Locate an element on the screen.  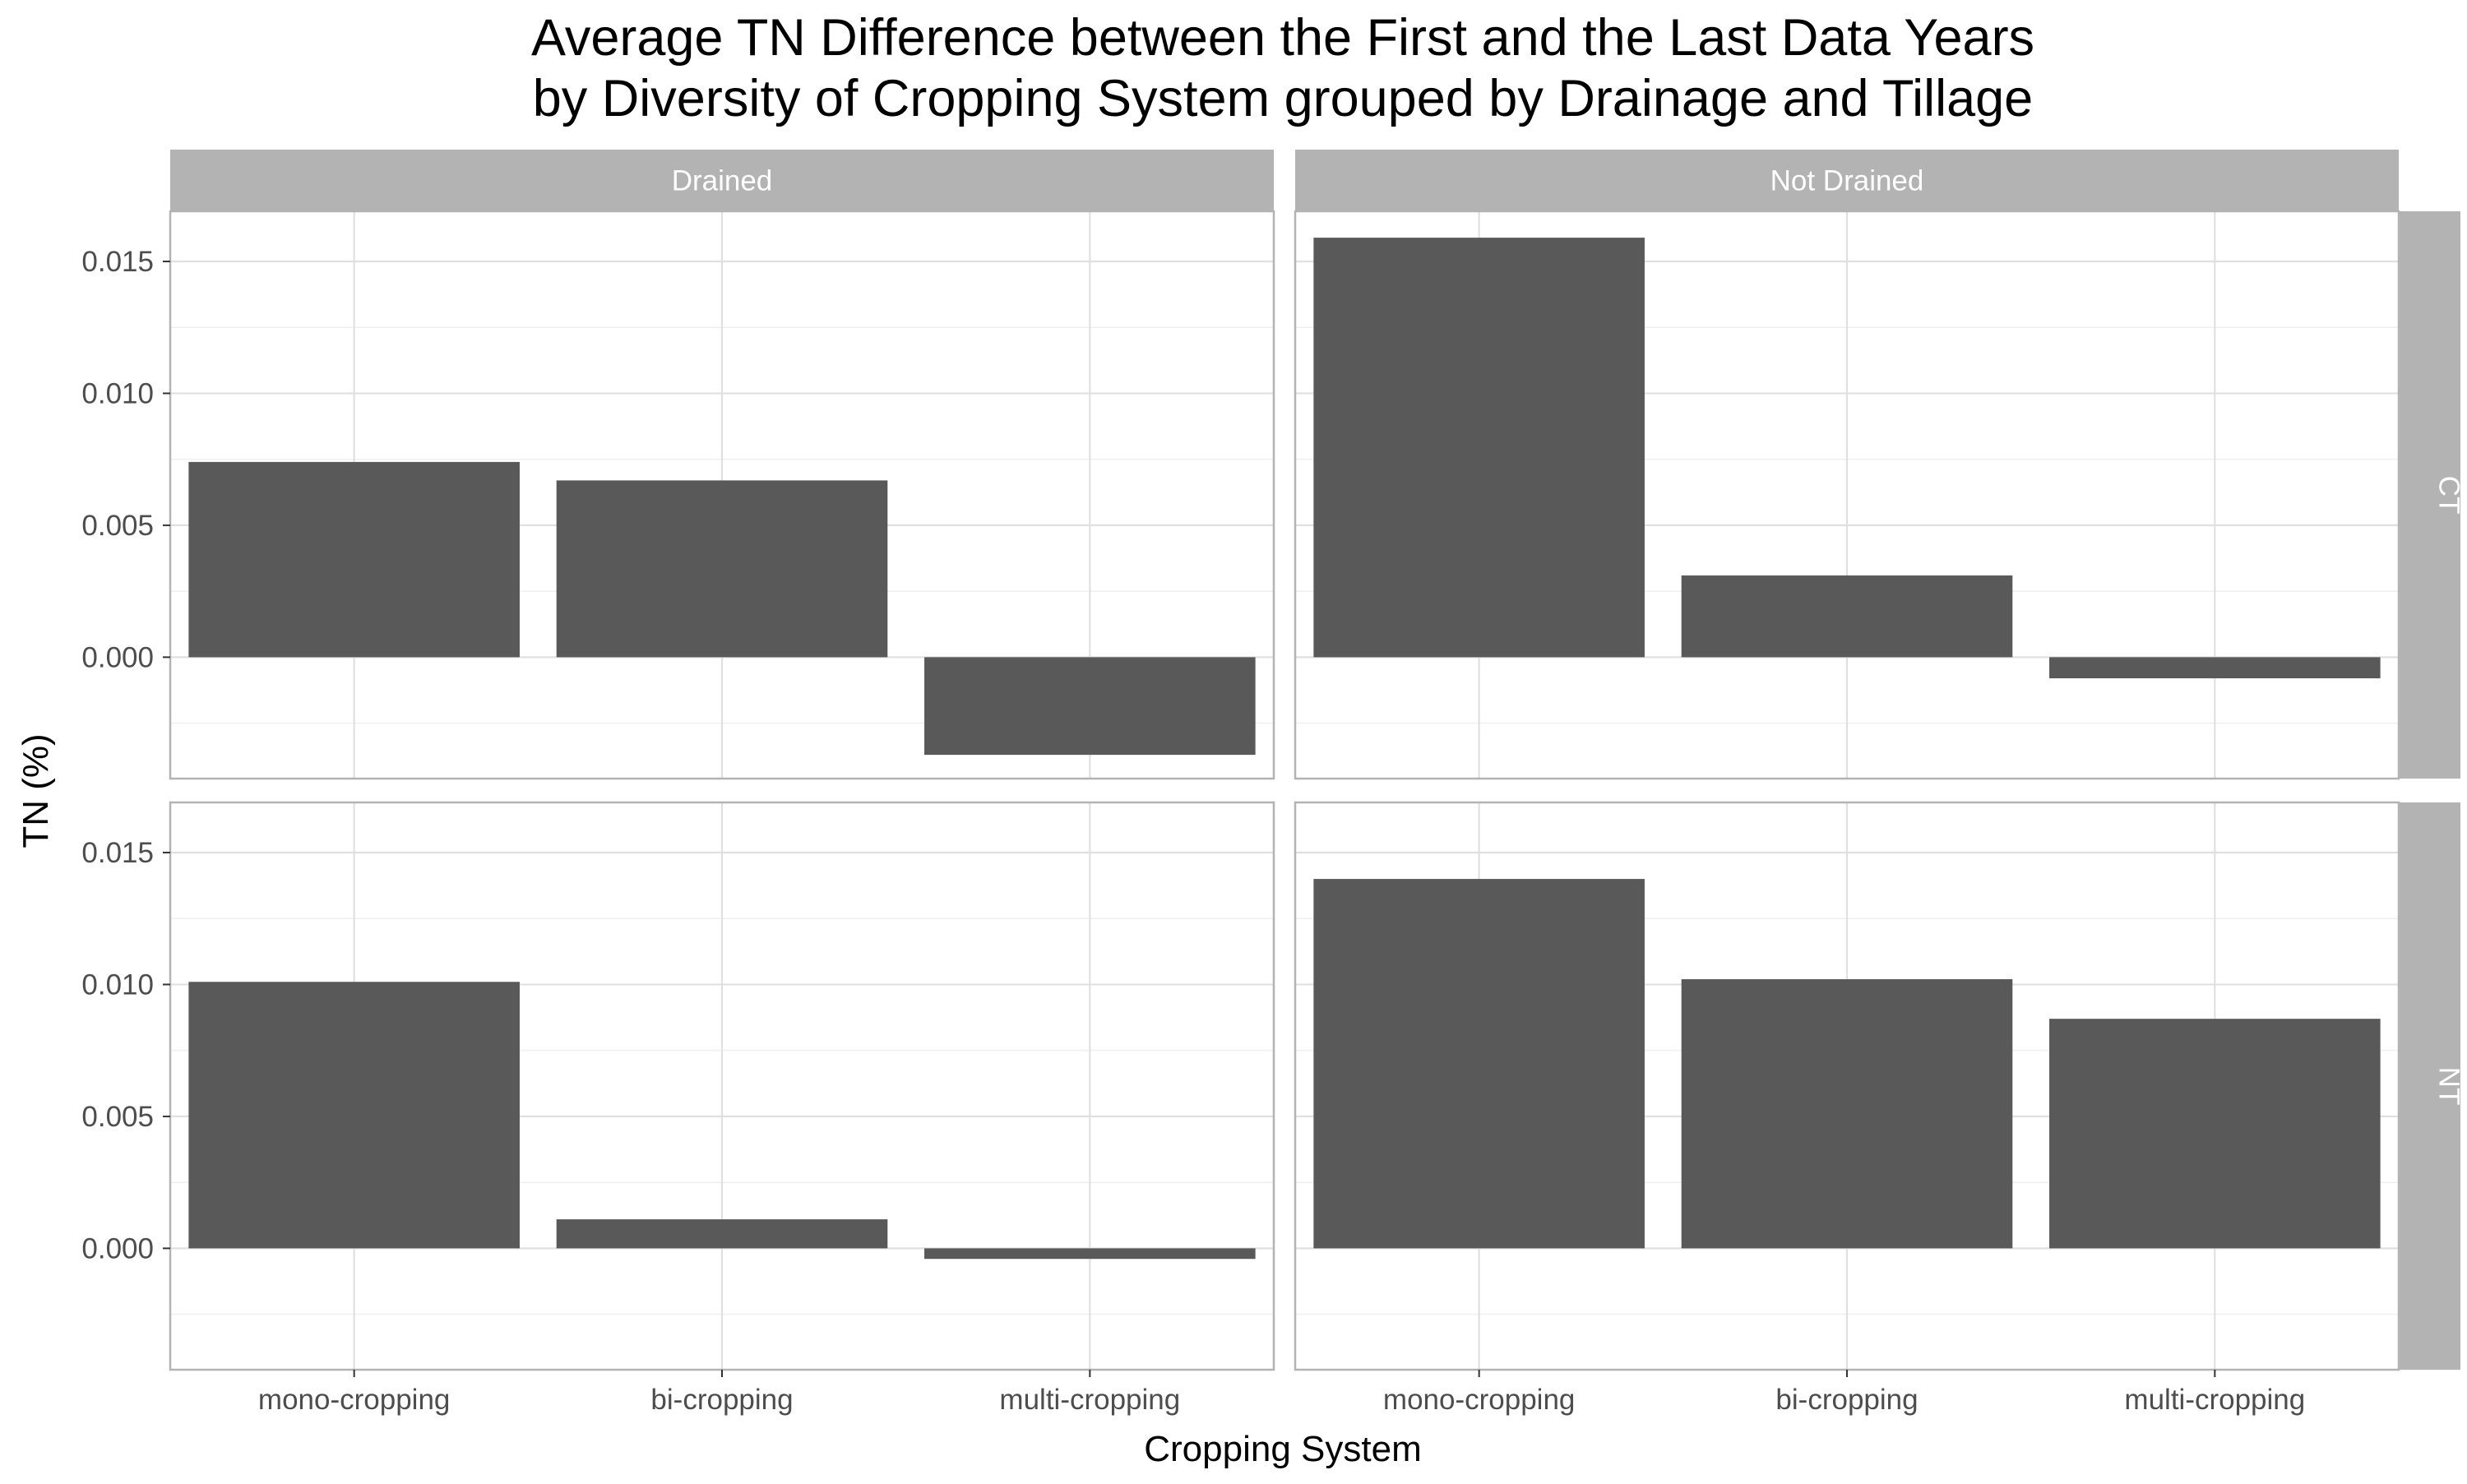
row-strip-label: NT is located at coordinates (2449, 1086).